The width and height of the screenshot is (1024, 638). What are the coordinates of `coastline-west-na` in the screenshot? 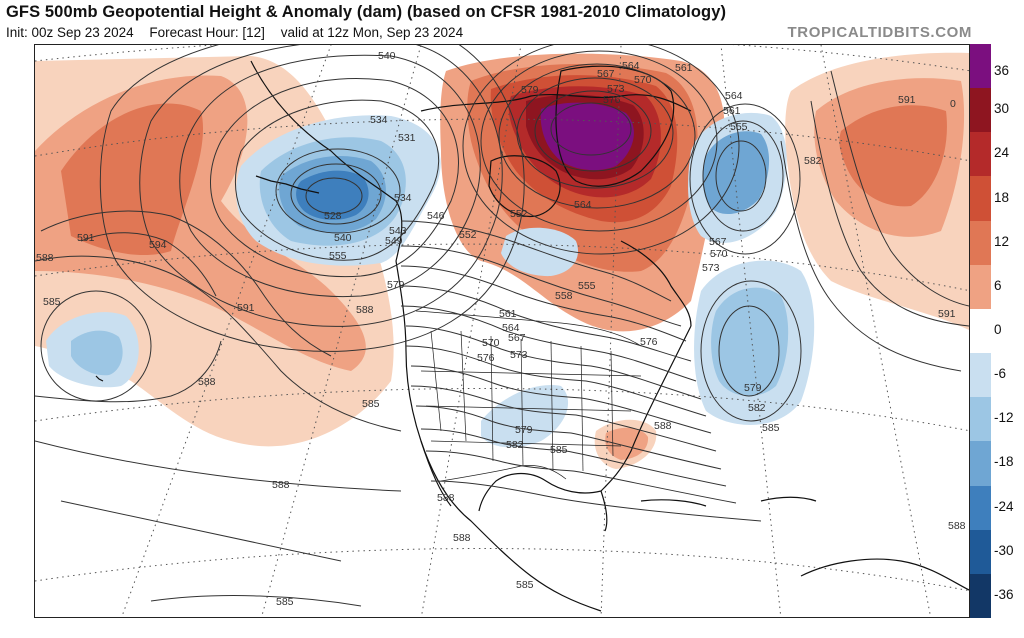 It's located at (498, 436).